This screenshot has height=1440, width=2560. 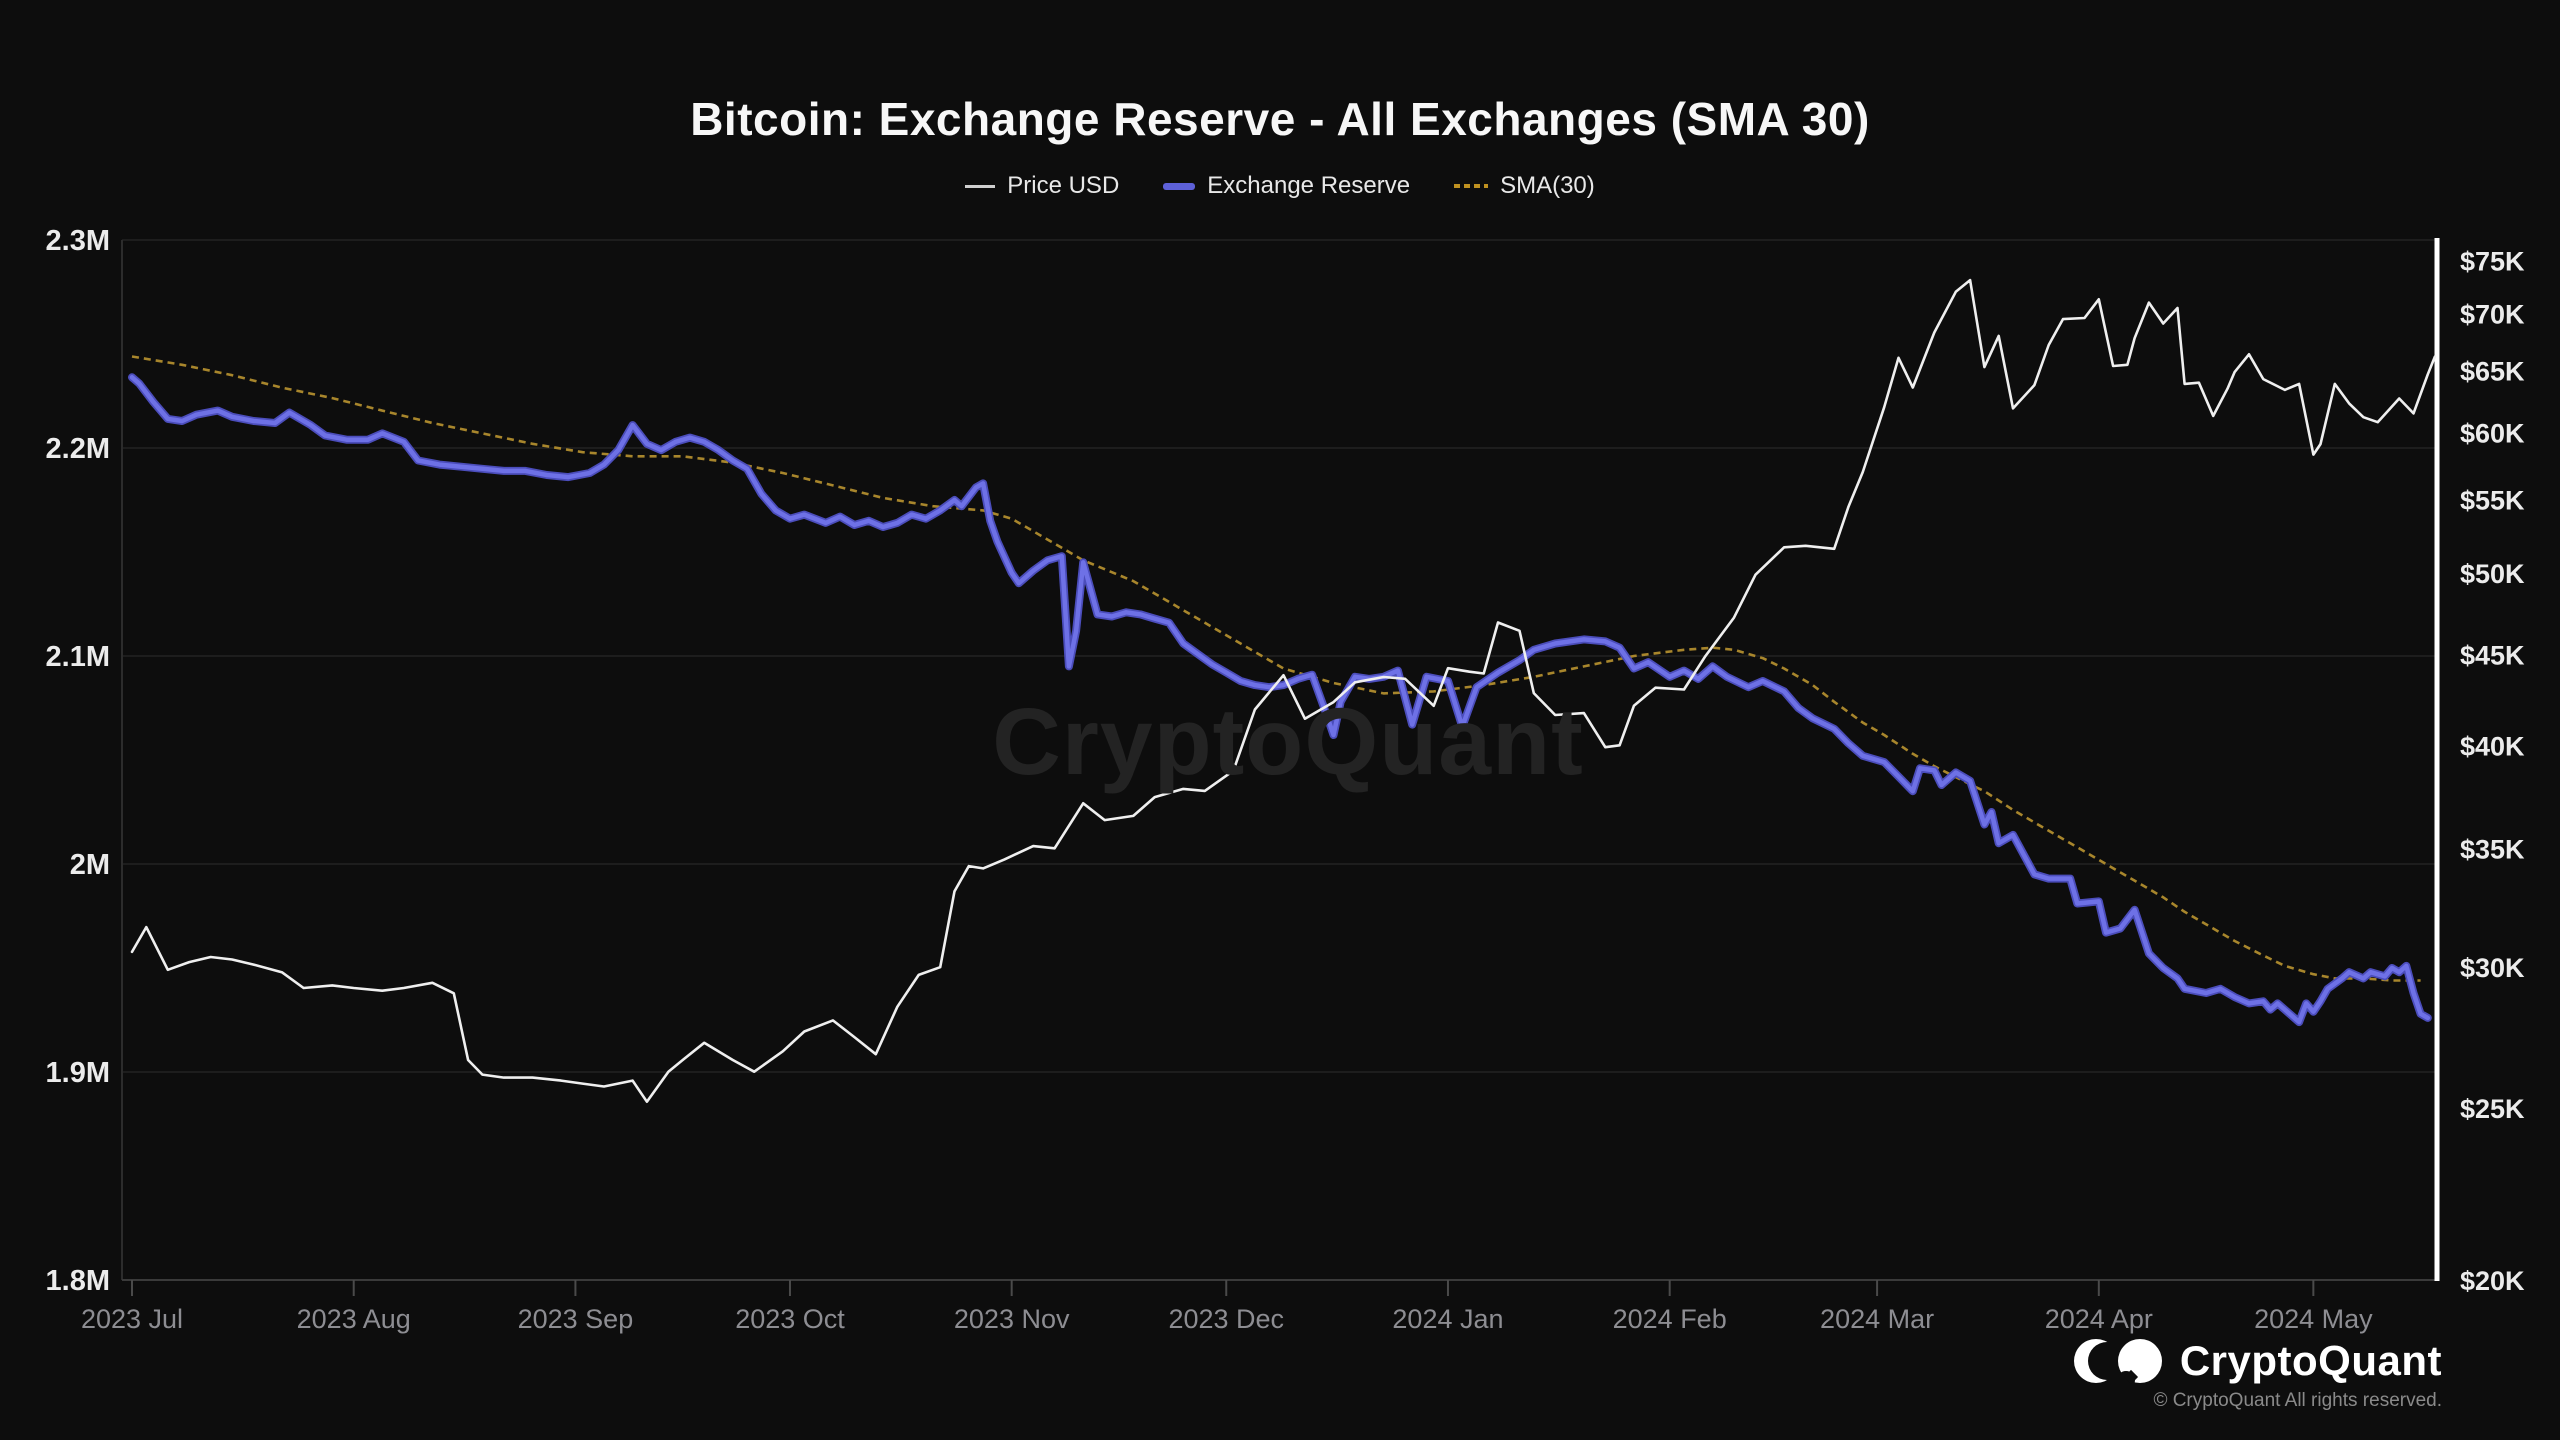 What do you see at coordinates (1179, 186) in the screenshot?
I see `reserve-line-swatch-icon` at bounding box center [1179, 186].